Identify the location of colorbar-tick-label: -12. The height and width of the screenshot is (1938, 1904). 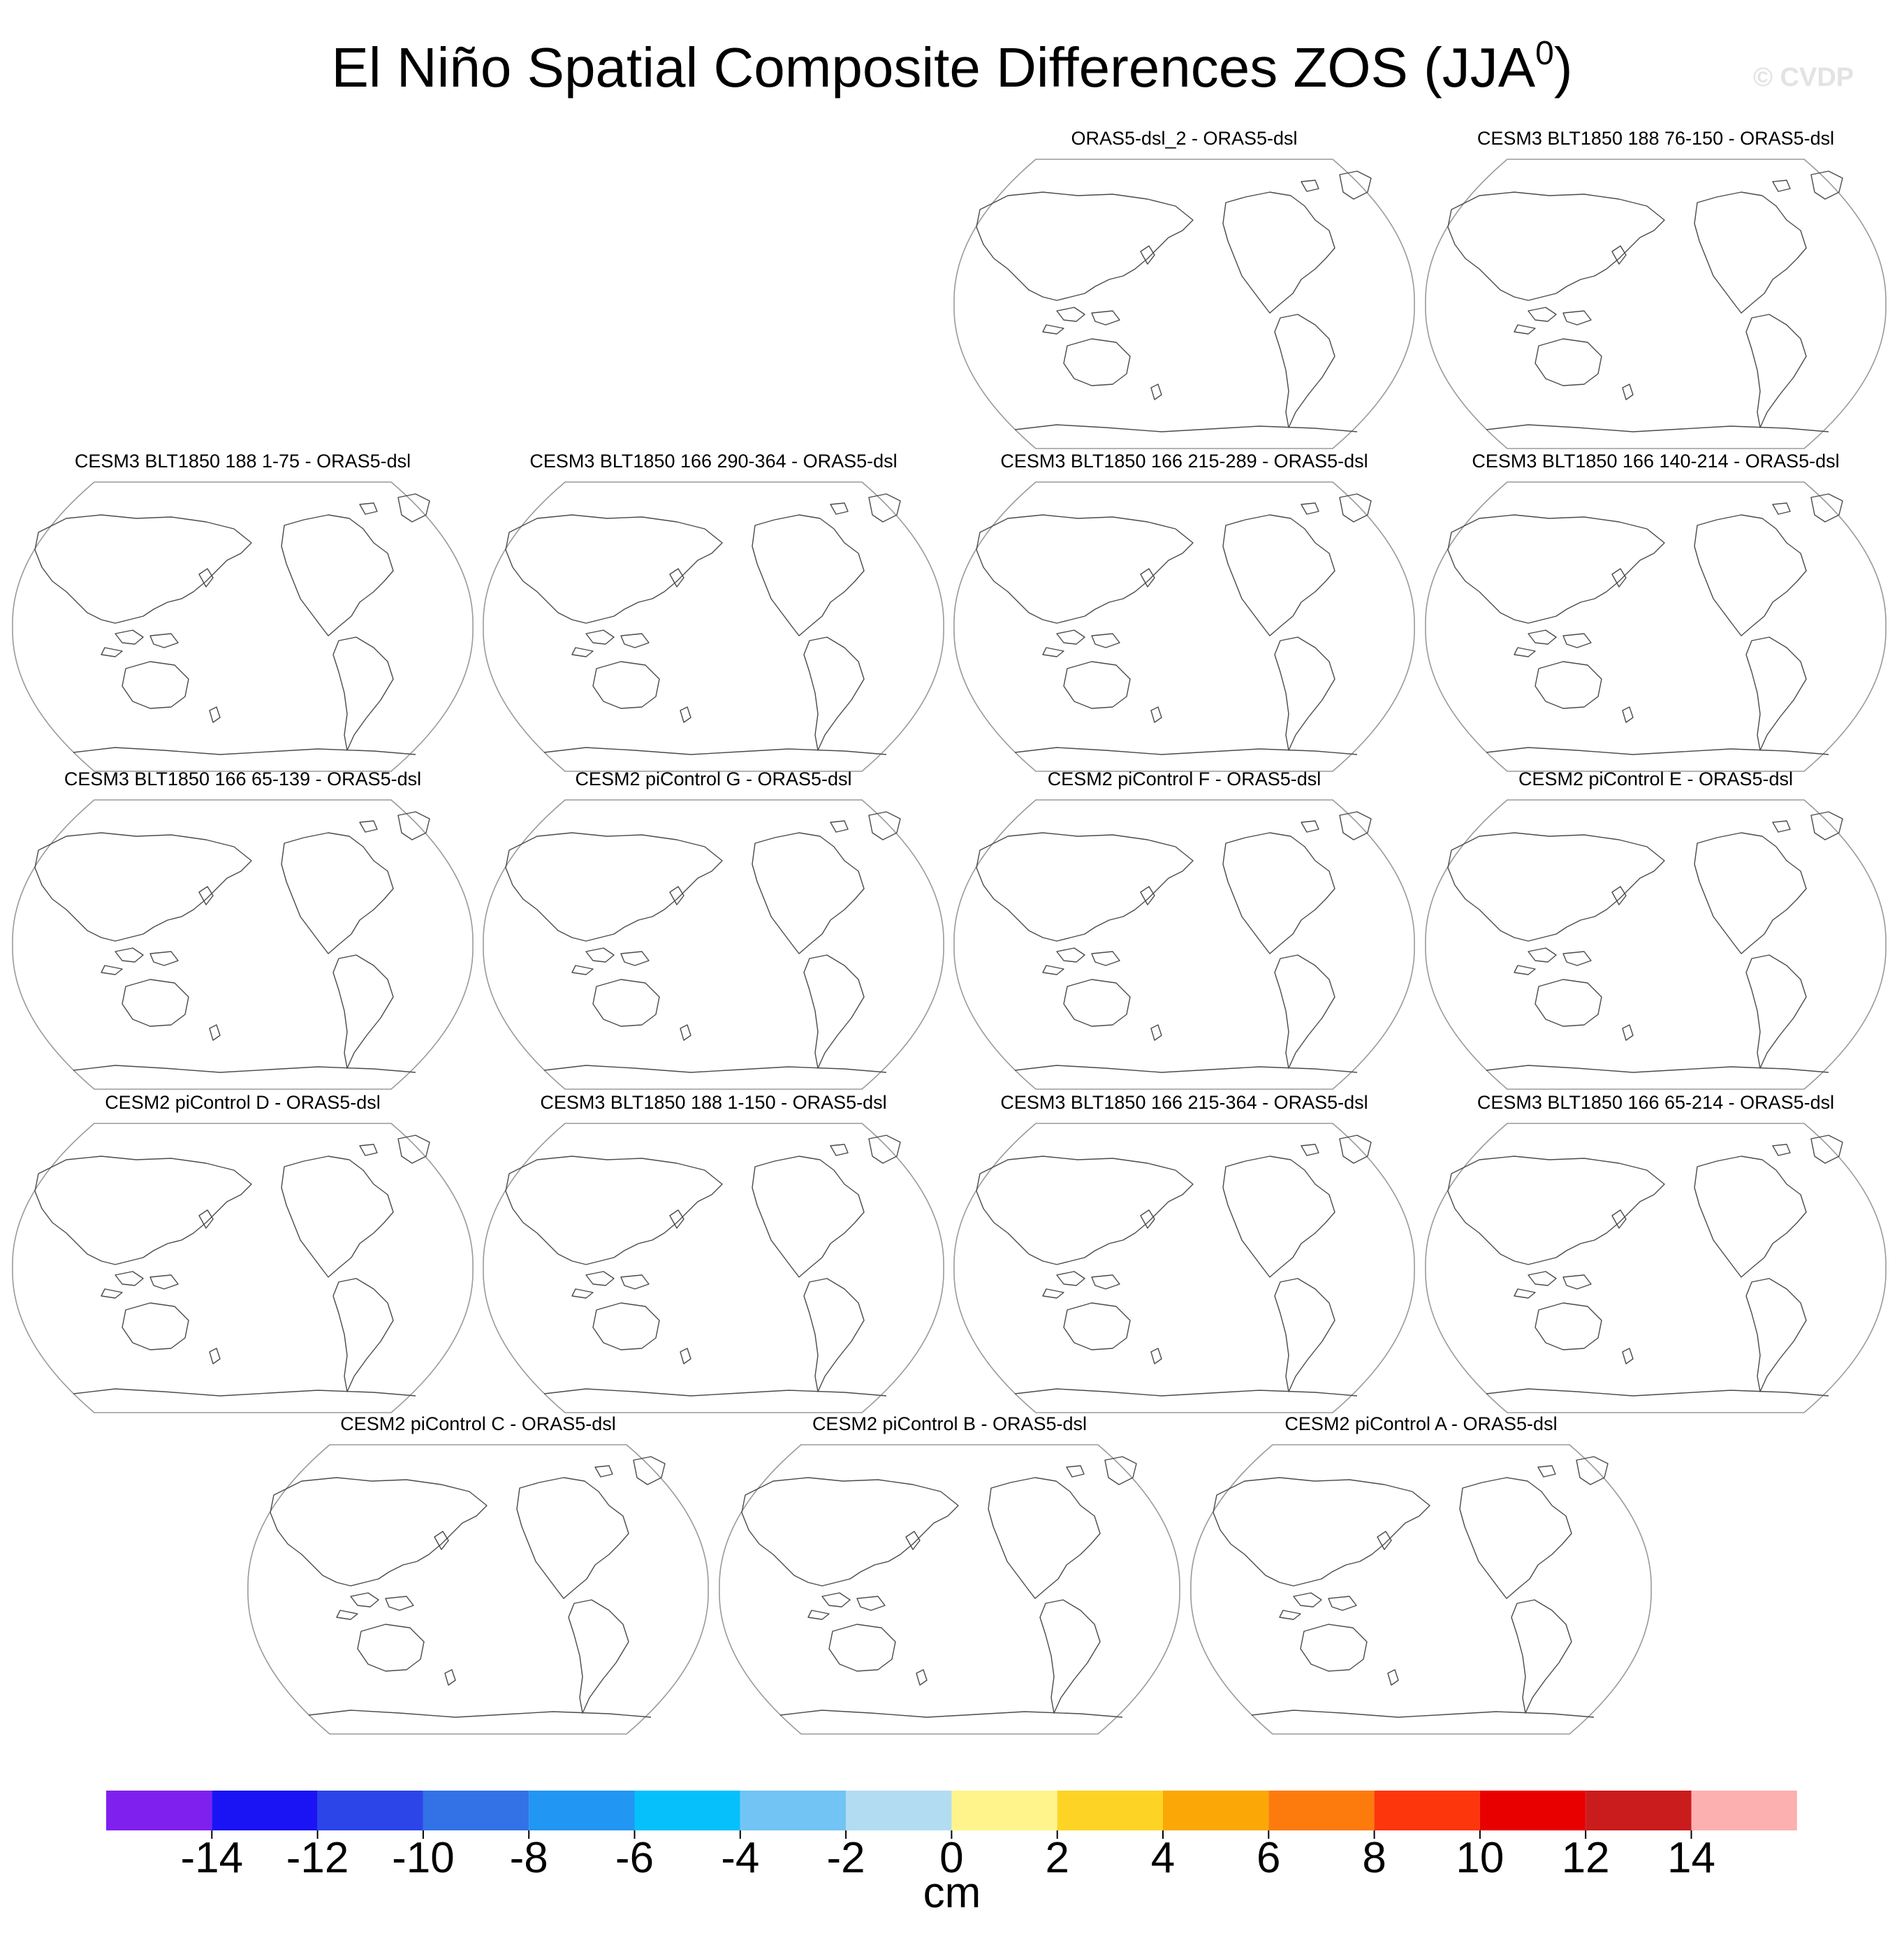
(317, 1858).